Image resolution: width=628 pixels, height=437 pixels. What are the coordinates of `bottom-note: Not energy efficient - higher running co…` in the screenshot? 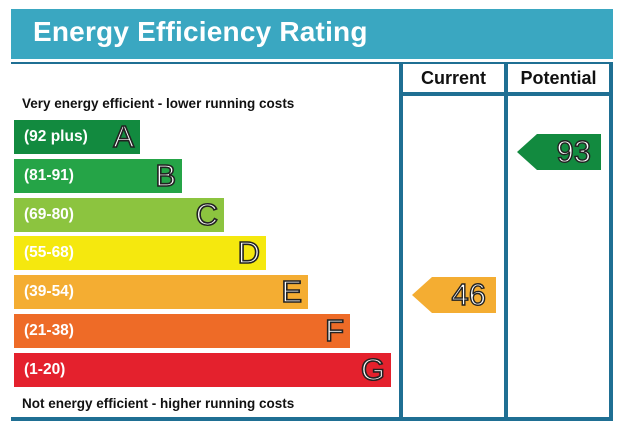 It's located at (158, 403).